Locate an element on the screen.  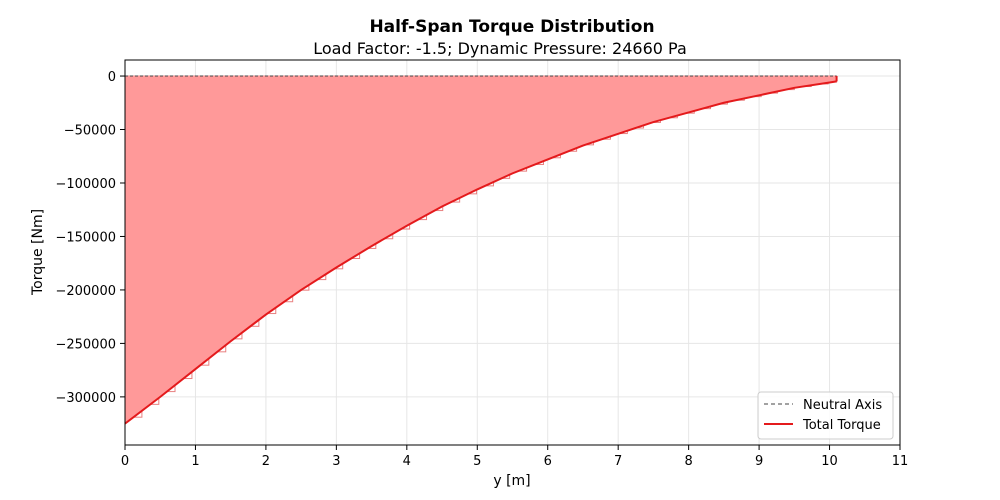
y-tick-label: −300000 is located at coordinates (85, 398).